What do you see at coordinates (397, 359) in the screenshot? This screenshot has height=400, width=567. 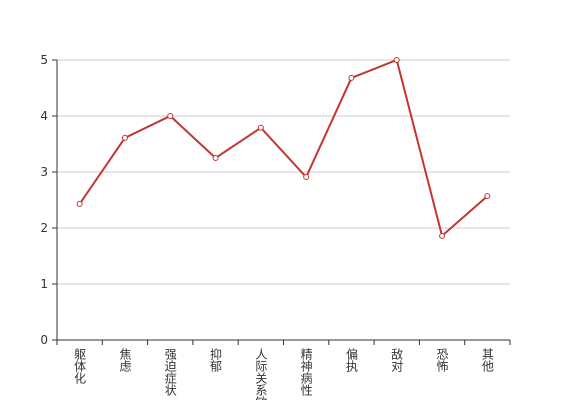 I see `x-tick-label: 敌对` at bounding box center [397, 359].